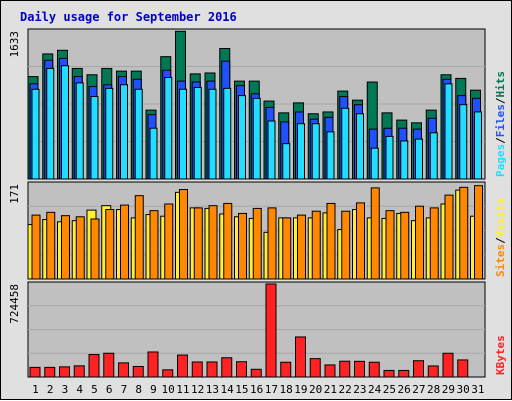 The image size is (512, 401). Describe the element at coordinates (477, 389) in the screenshot. I see `x-tick-label-day-31: 31` at that location.